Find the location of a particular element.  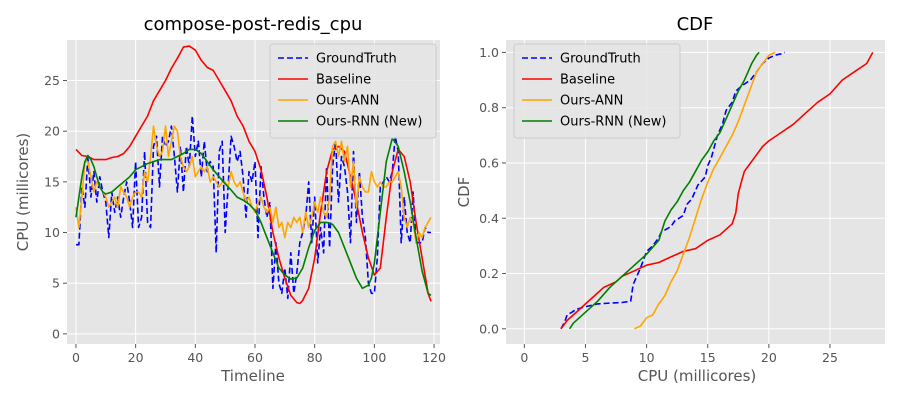

y-tick-label: 0.8 is located at coordinates (489, 107).